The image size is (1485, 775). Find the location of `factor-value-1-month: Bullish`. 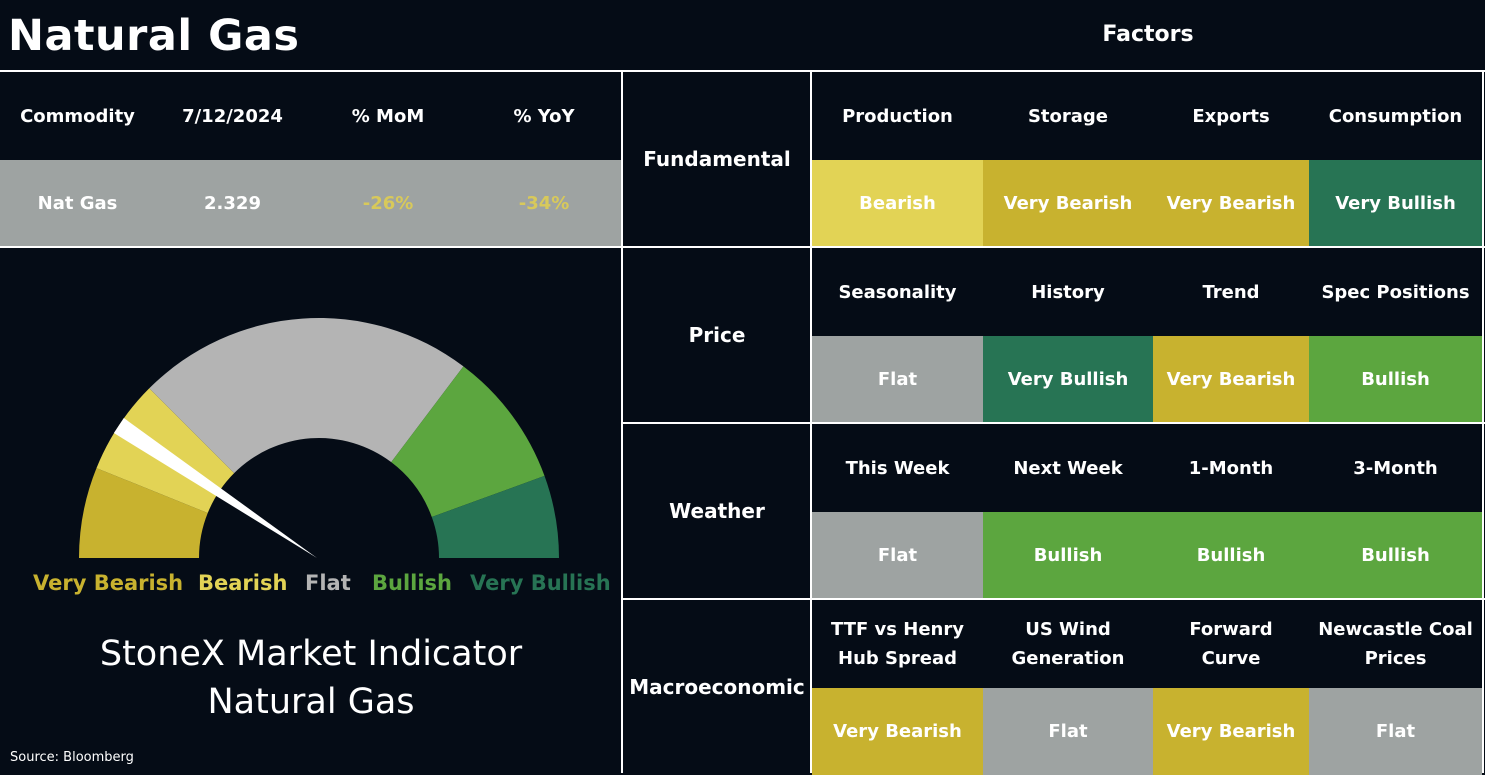

factor-value-1-month: Bullish is located at coordinates (1231, 555).